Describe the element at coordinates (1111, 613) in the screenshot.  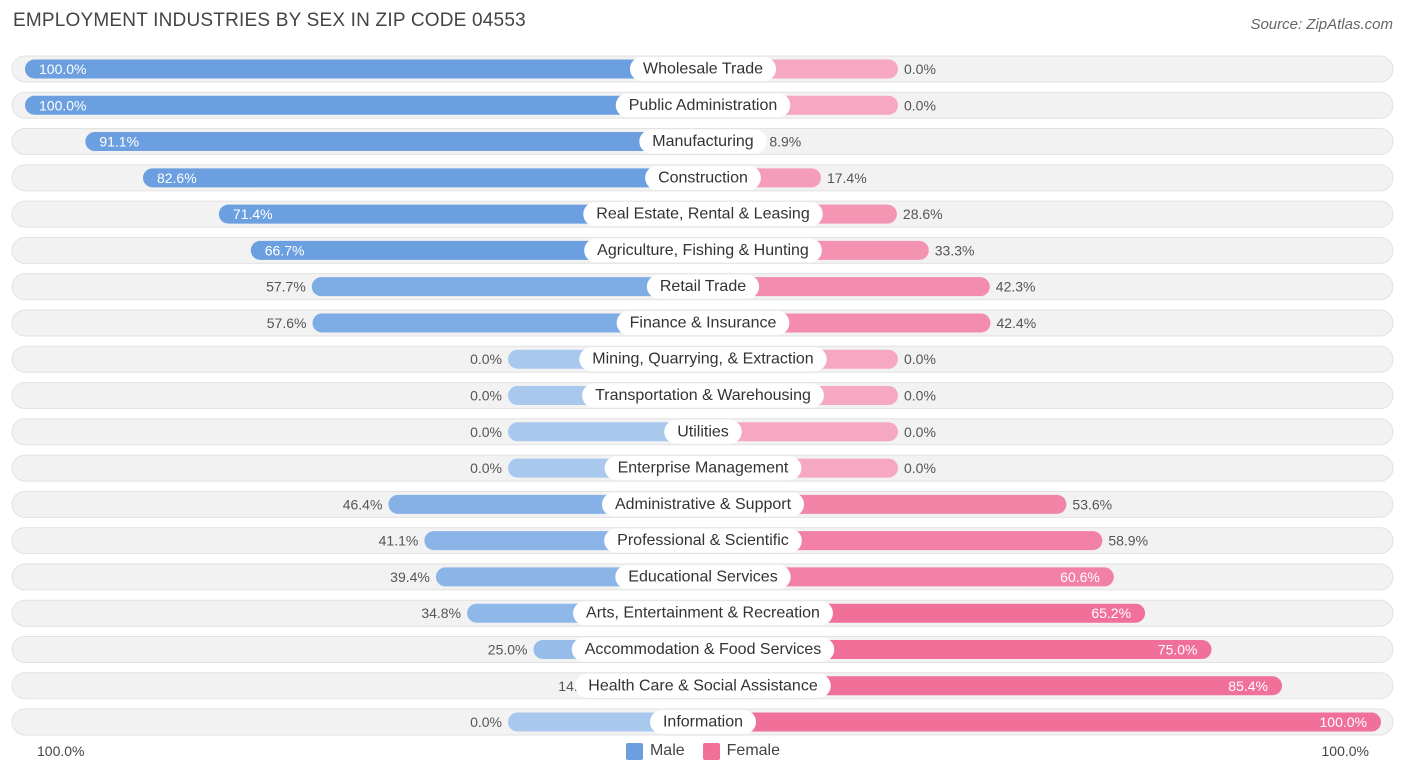
I see `value-label-female: 65.2%` at that location.